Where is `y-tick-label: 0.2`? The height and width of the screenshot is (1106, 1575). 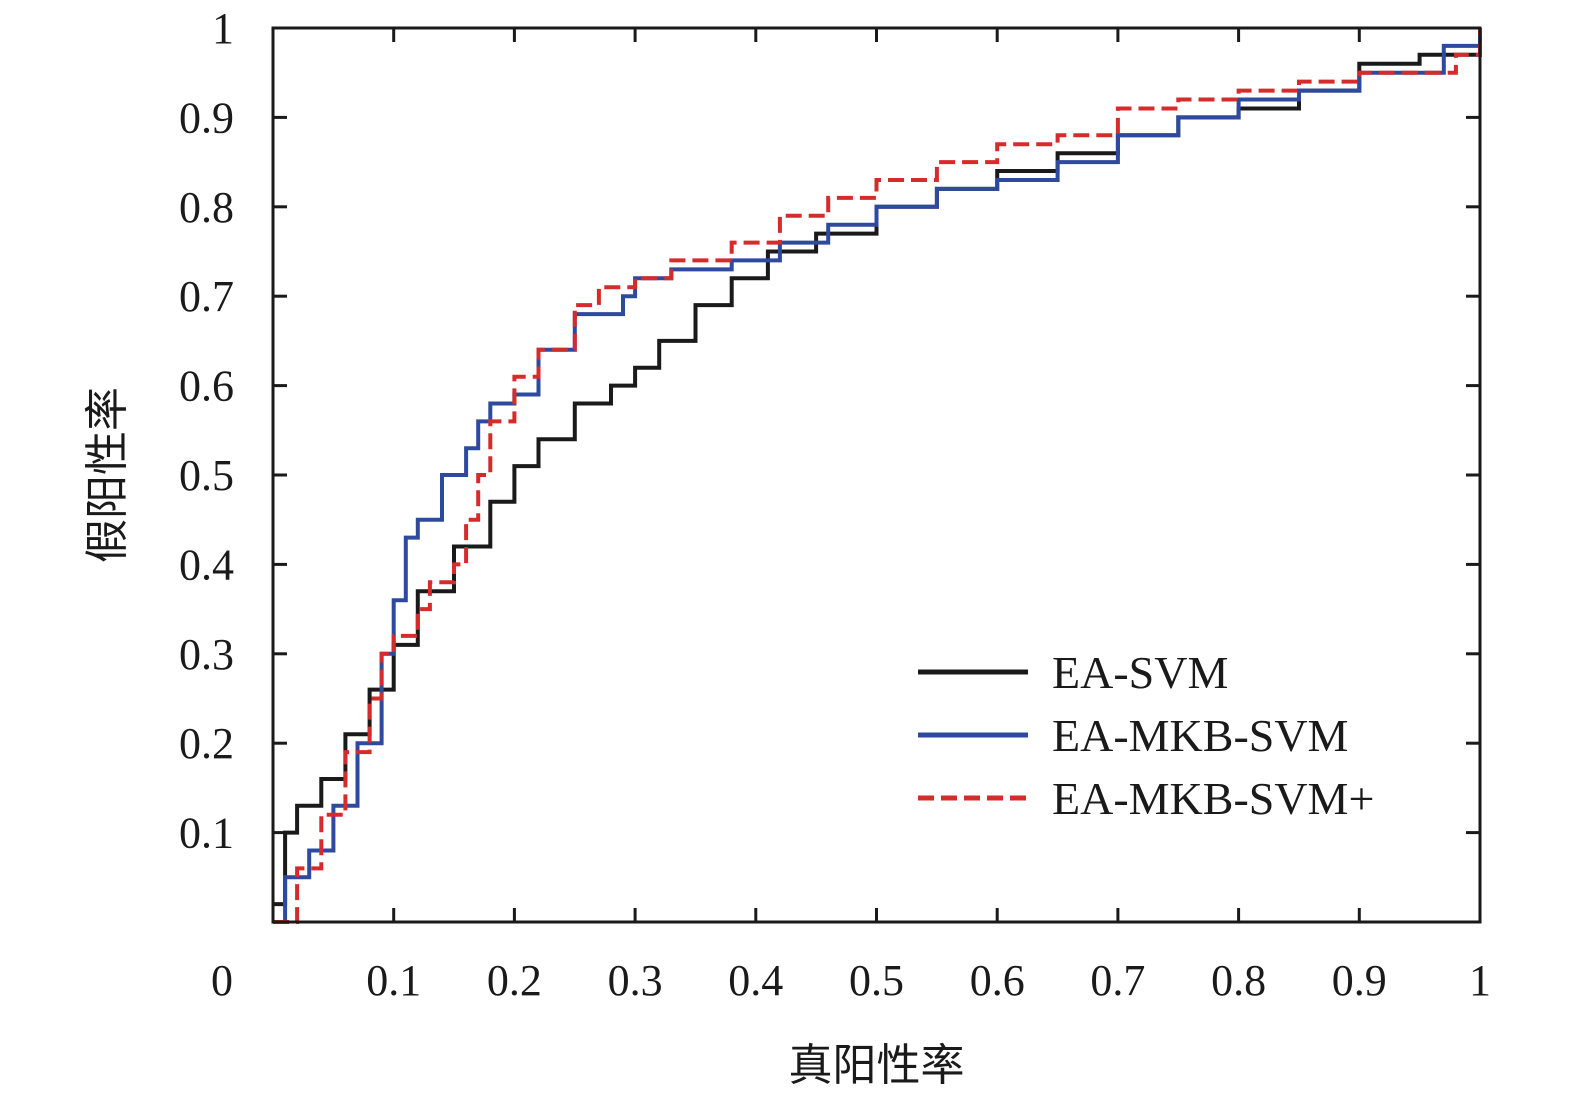
y-tick-label: 0.2 is located at coordinates (206, 743).